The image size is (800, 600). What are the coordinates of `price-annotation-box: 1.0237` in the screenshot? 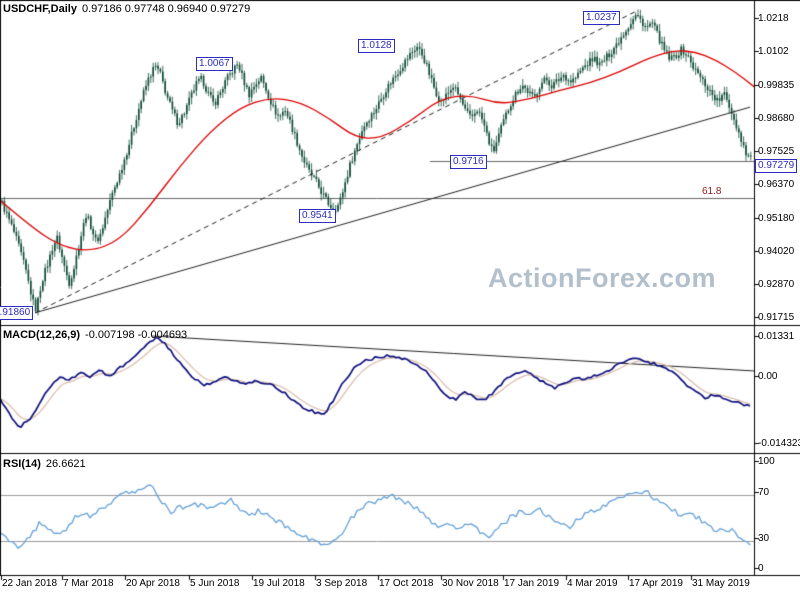 It's located at (601, 18).